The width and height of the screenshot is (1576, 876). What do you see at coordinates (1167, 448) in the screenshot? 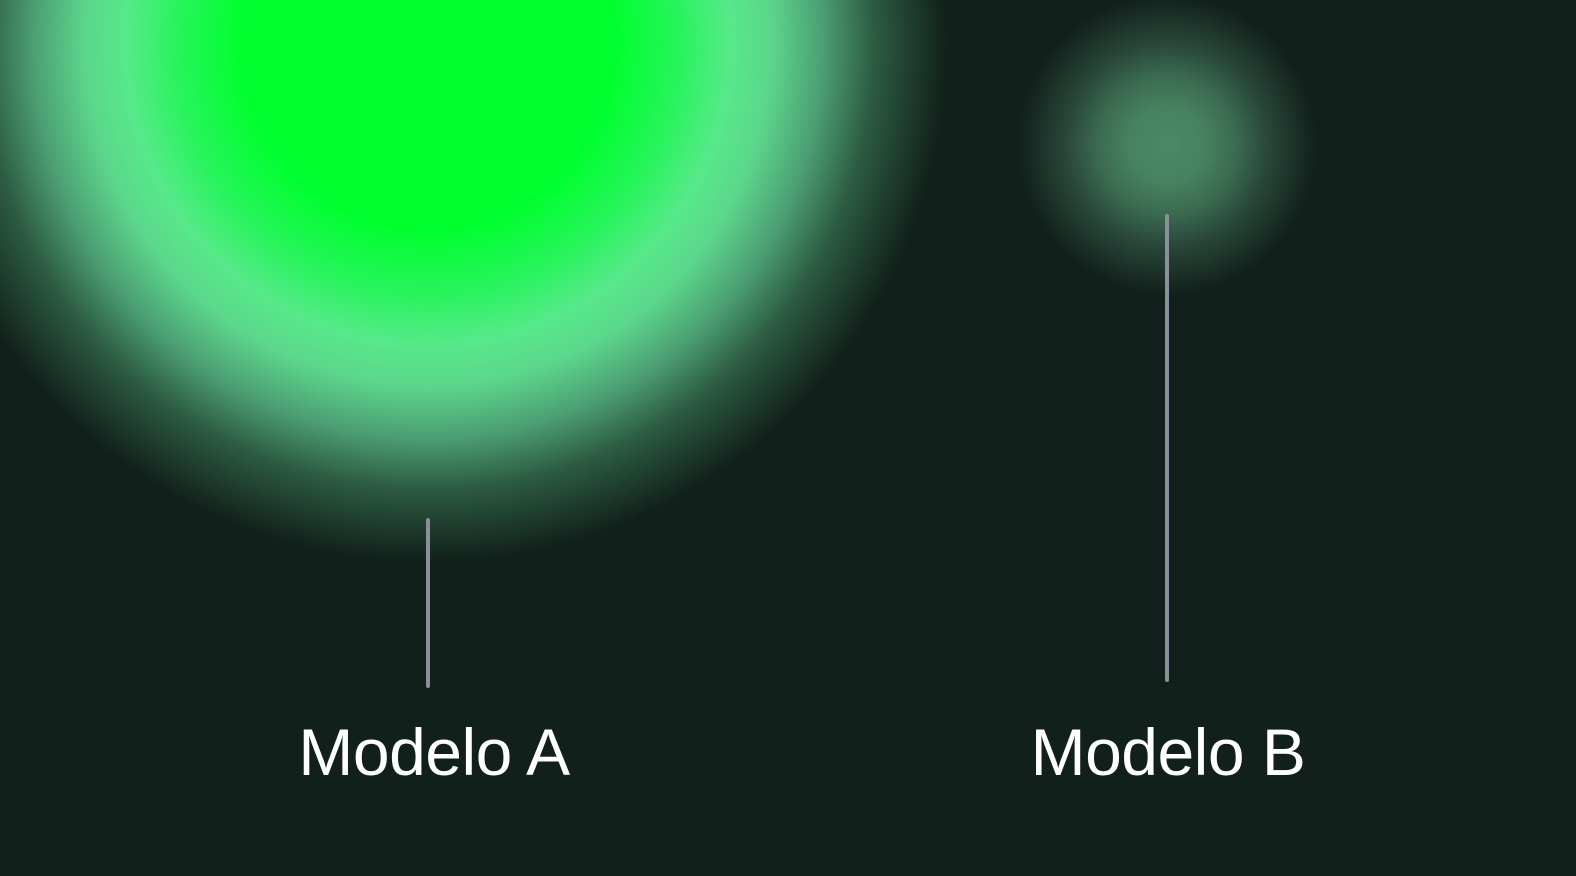
I see `model-b-connector-line` at bounding box center [1167, 448].